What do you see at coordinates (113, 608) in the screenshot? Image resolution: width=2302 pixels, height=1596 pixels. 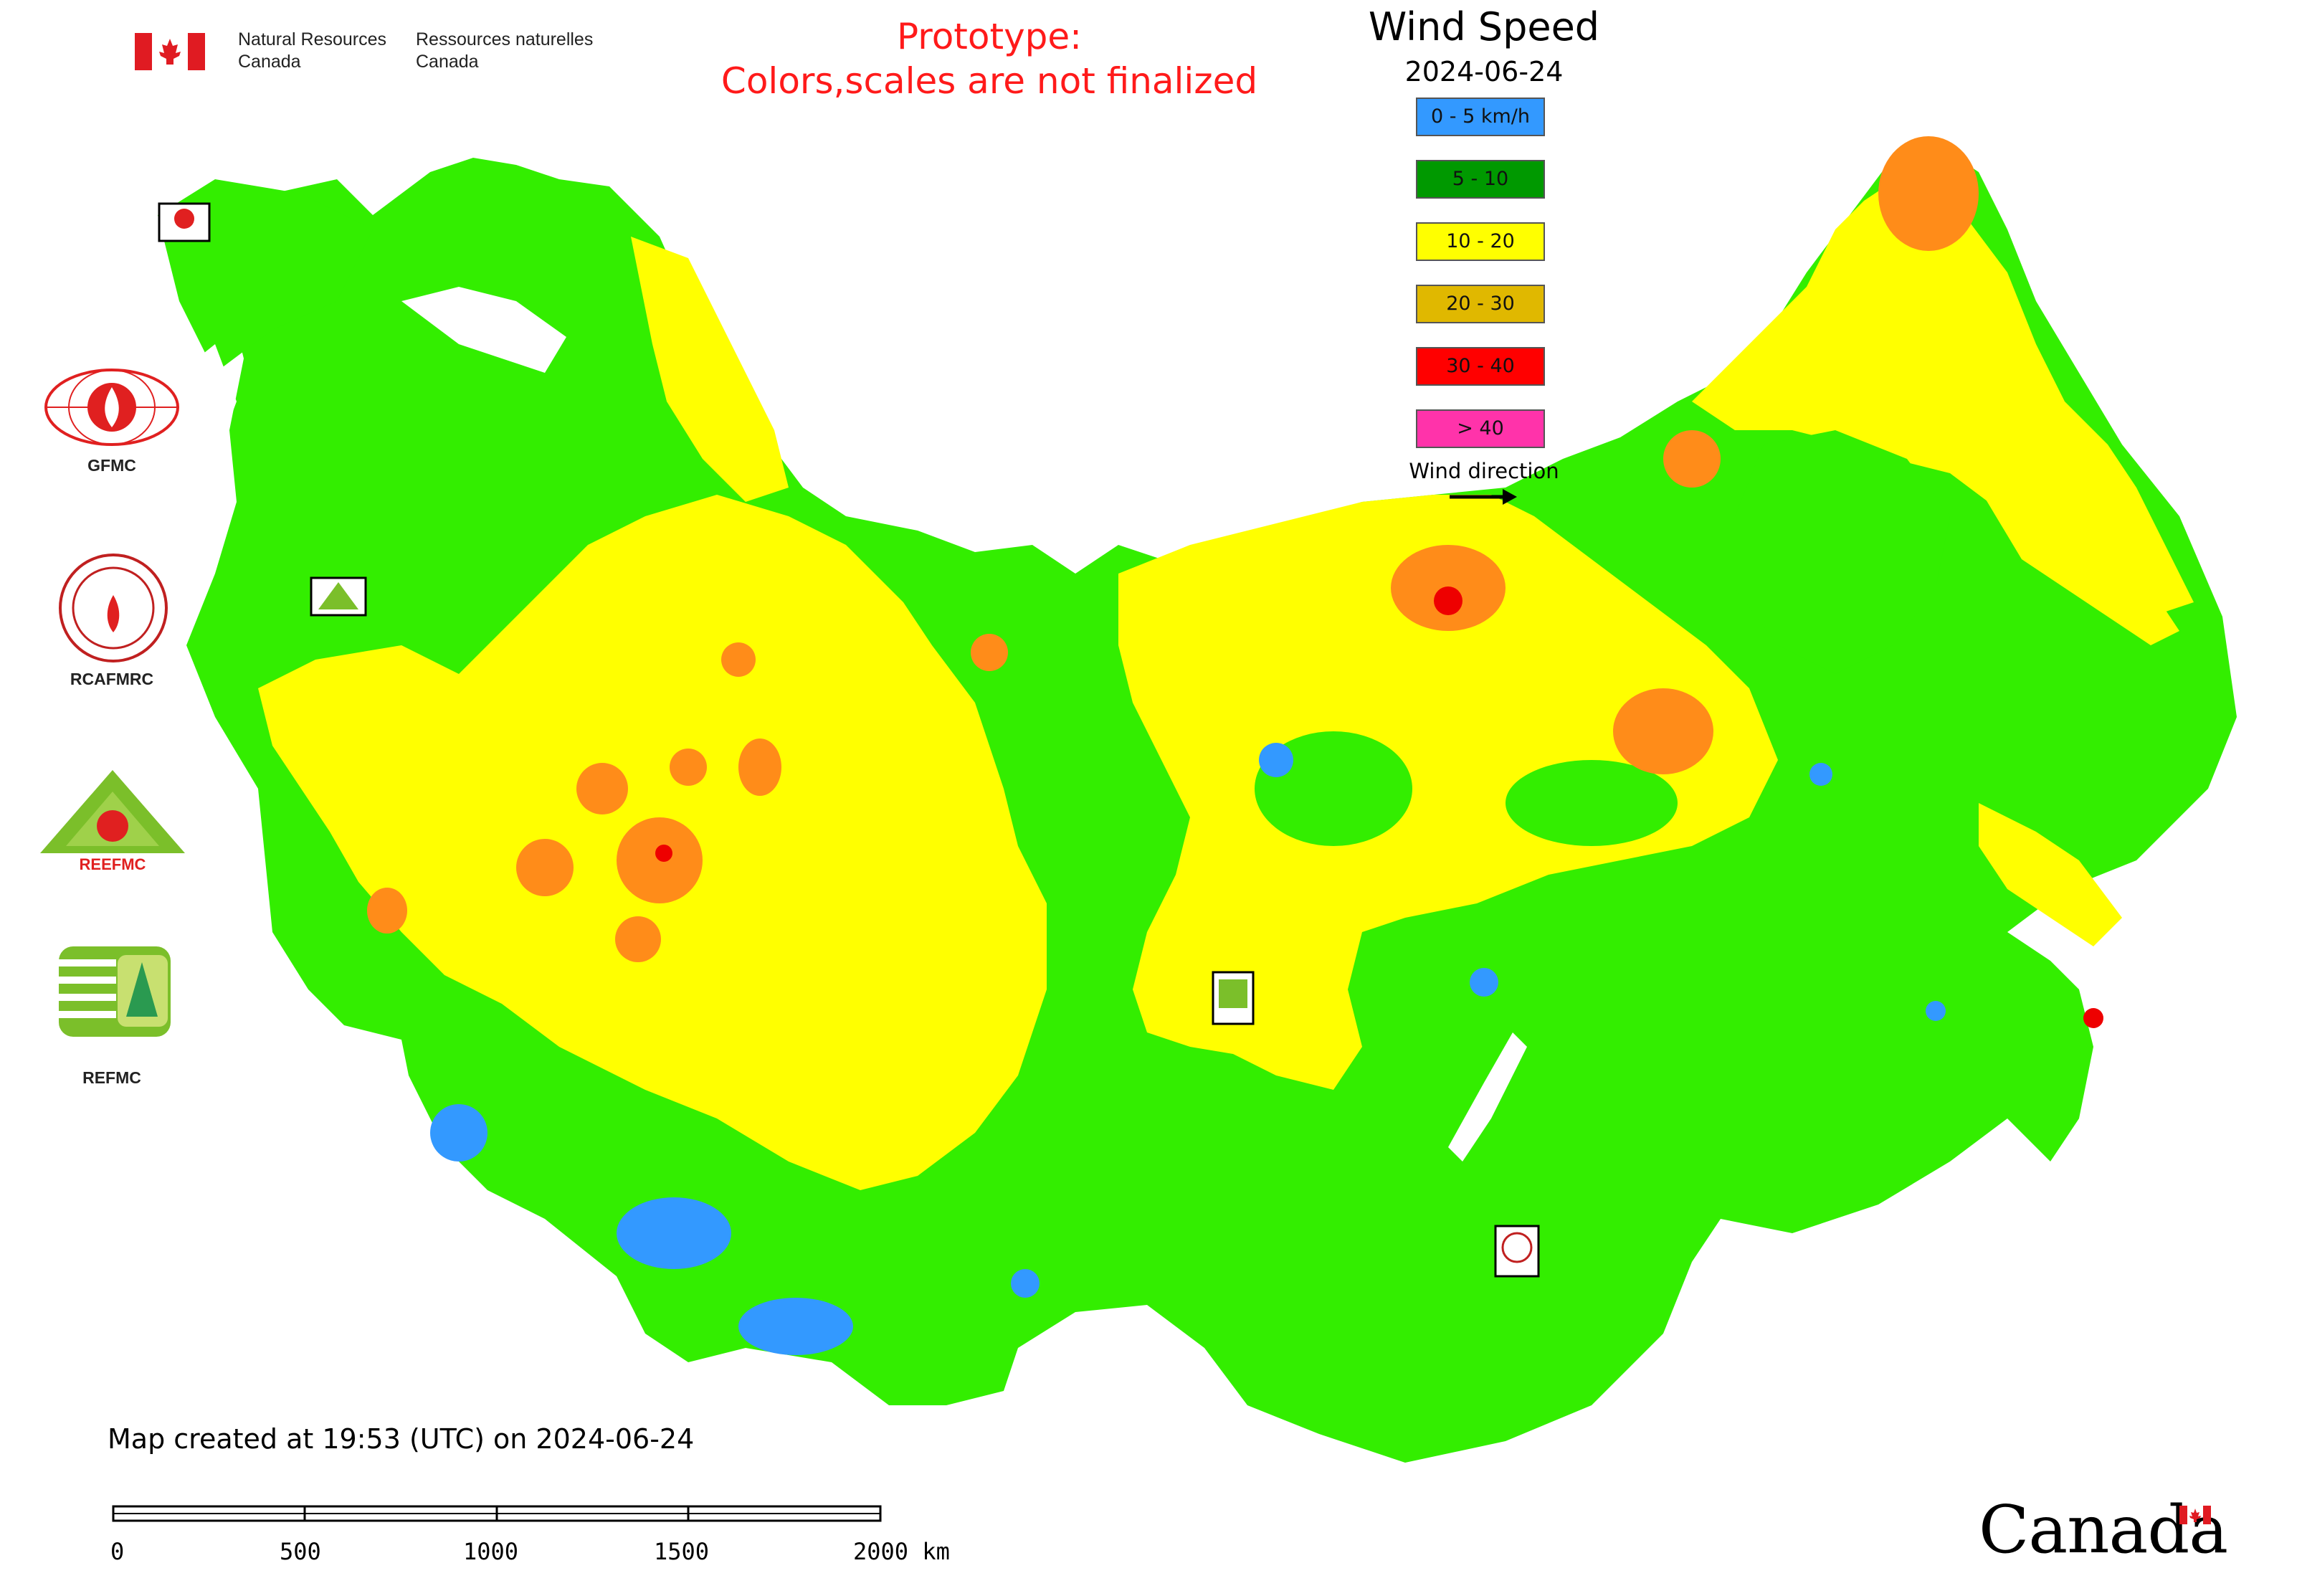 I see `rcafmrc-logo-icon` at bounding box center [113, 608].